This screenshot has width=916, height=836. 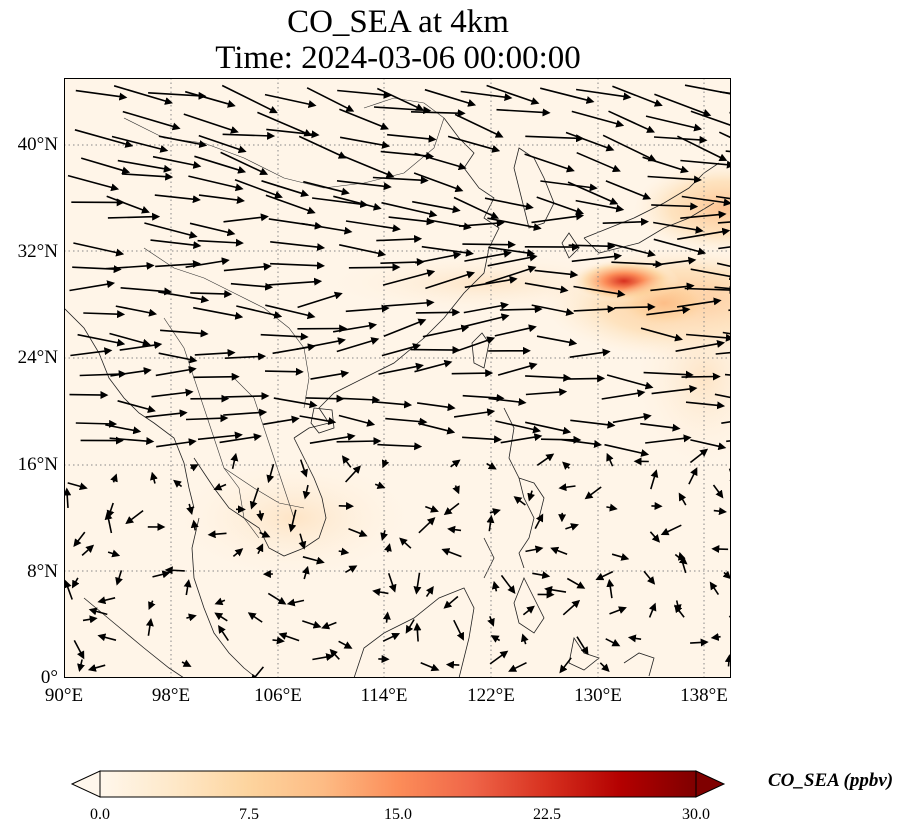 What do you see at coordinates (49, 677) in the screenshot?
I see `lat-tick-label: 0°` at bounding box center [49, 677].